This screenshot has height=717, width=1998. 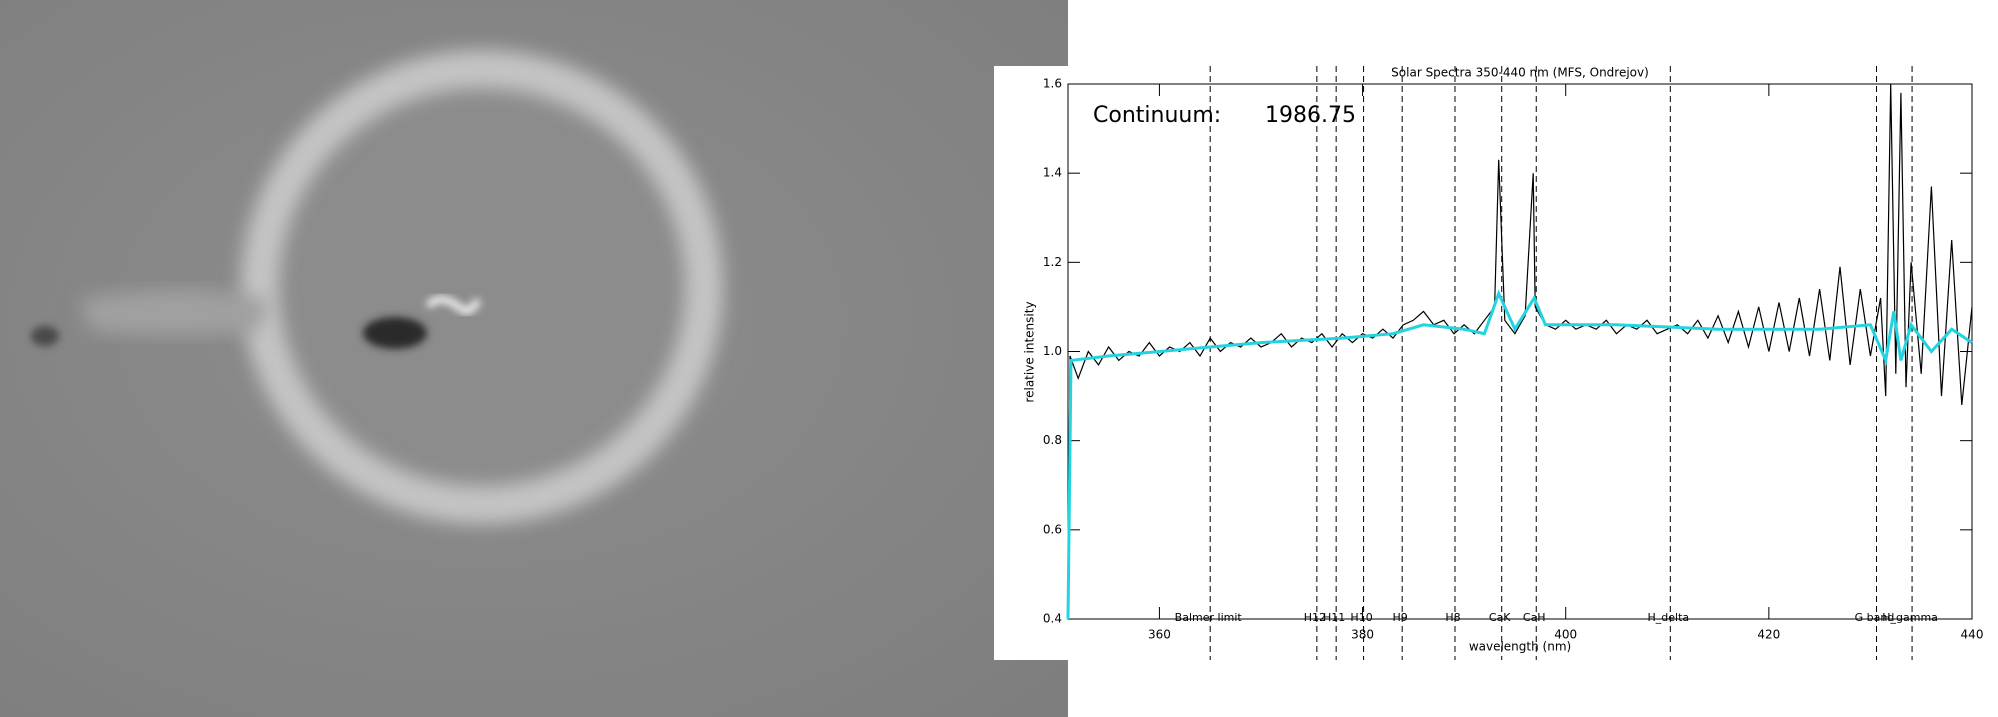 I want to click on reference-label: H10, so click(x=1361, y=617).